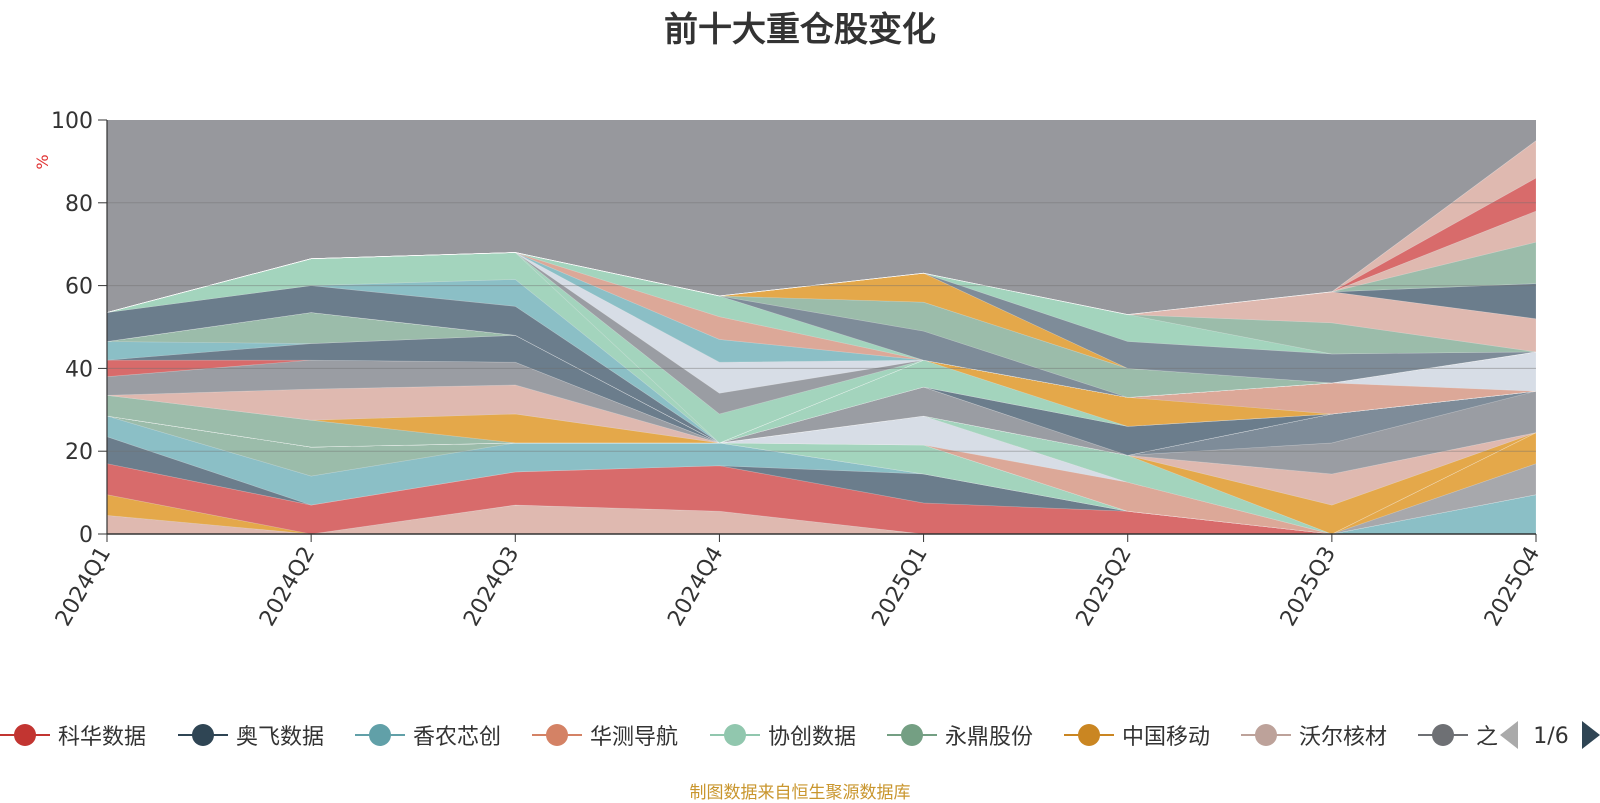  I want to click on legend-label: 科华数据, so click(102, 737).